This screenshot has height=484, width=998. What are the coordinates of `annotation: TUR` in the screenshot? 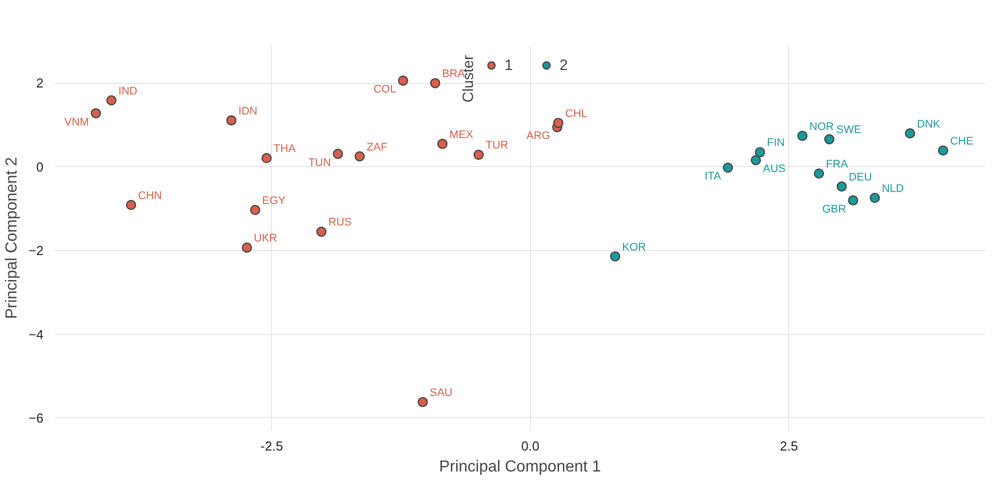 It's located at (497, 146).